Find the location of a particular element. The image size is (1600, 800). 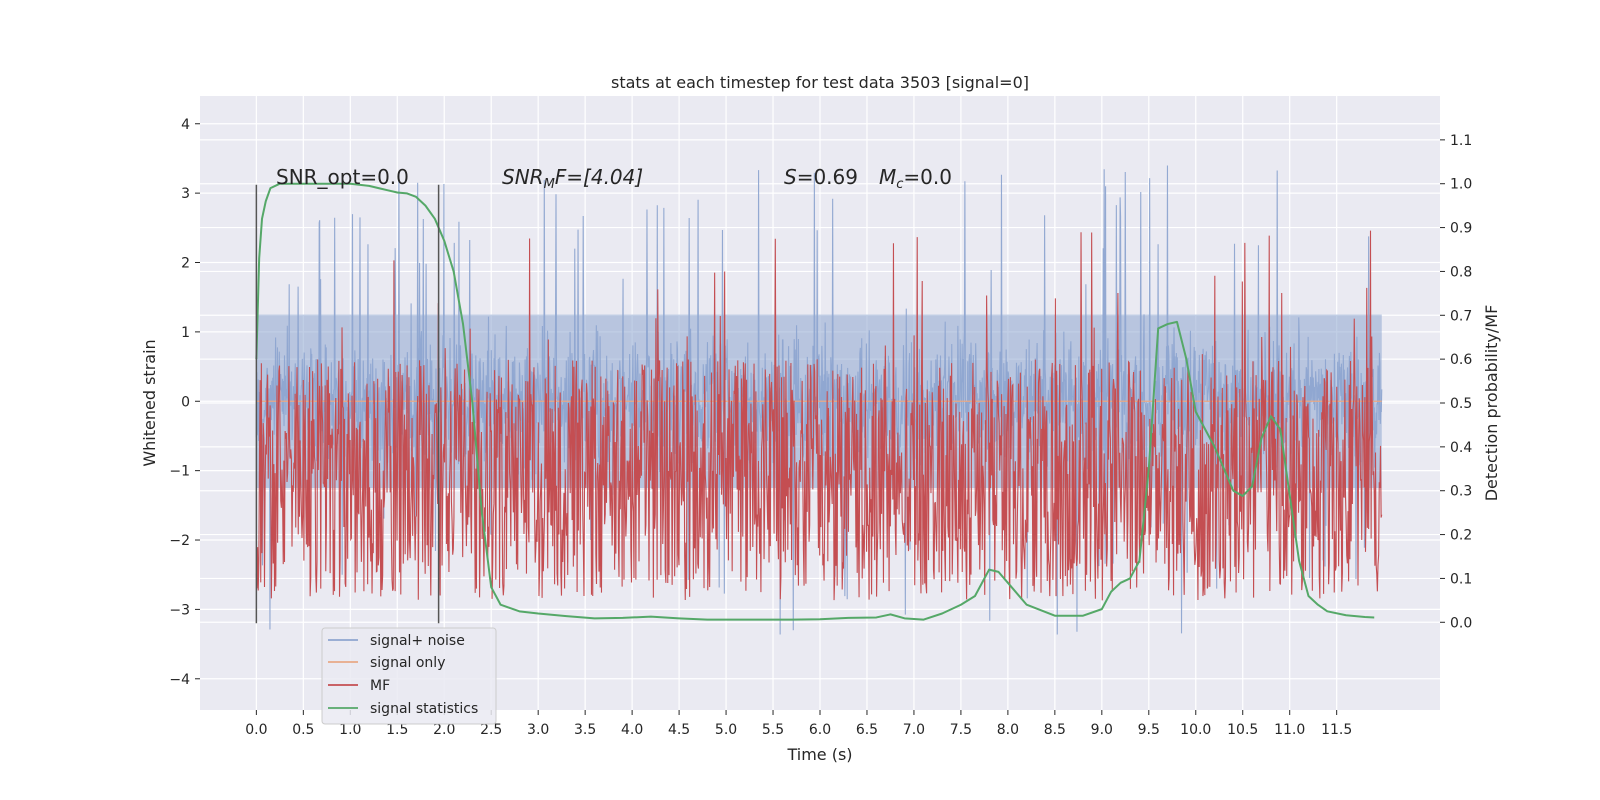

x-tick-label: 10.5 is located at coordinates (1242, 730).